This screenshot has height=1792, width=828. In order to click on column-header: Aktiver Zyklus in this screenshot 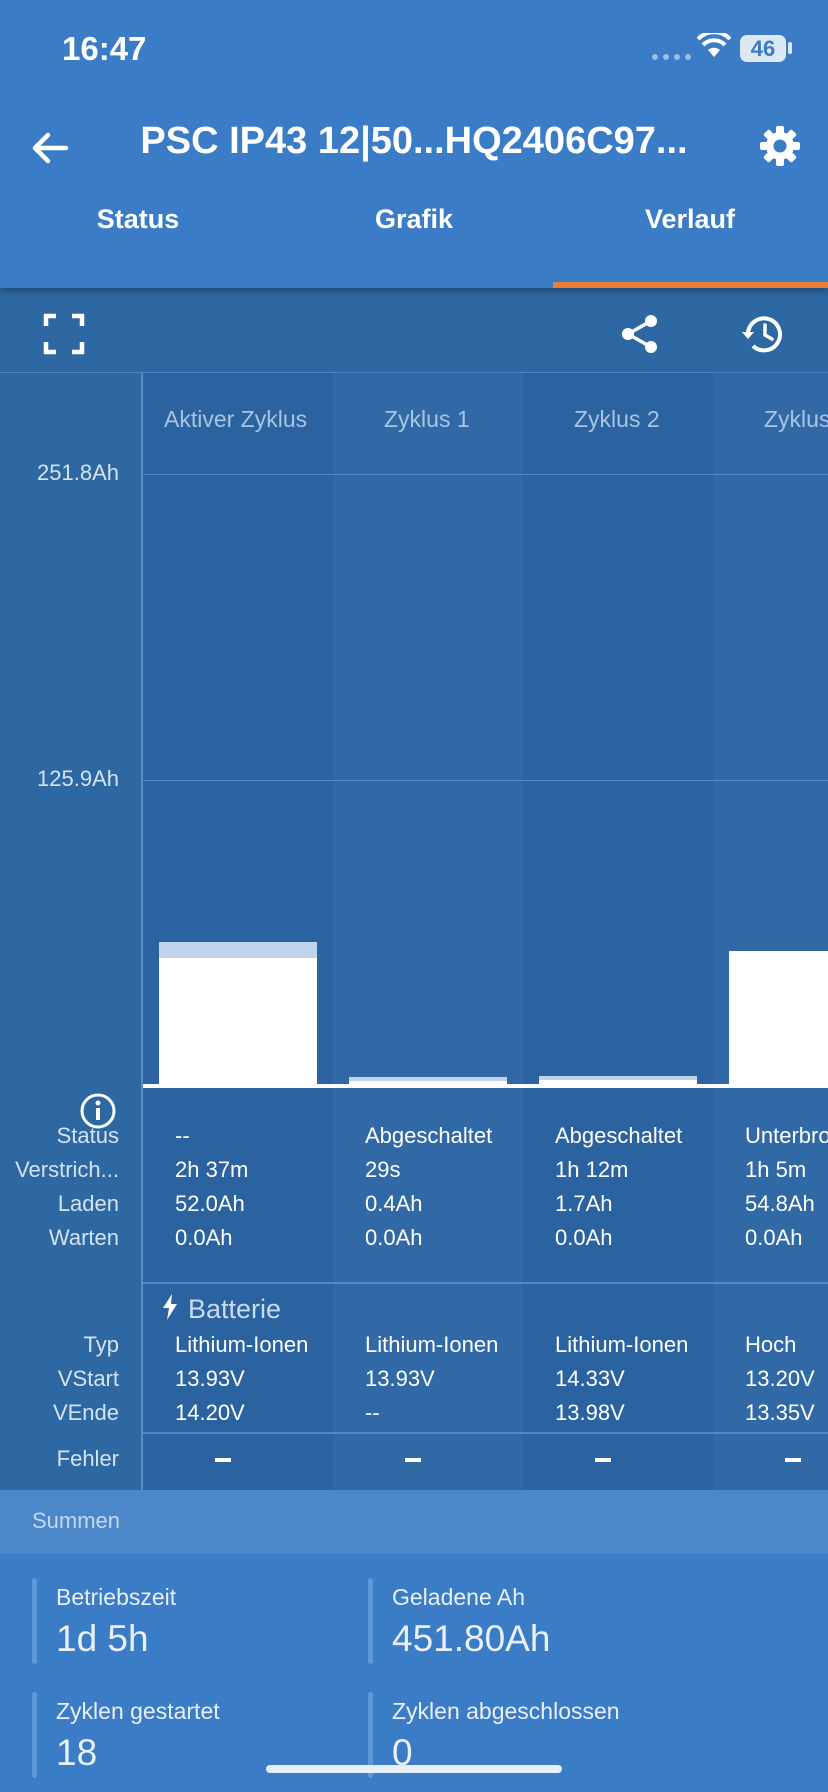, I will do `click(236, 419)`.